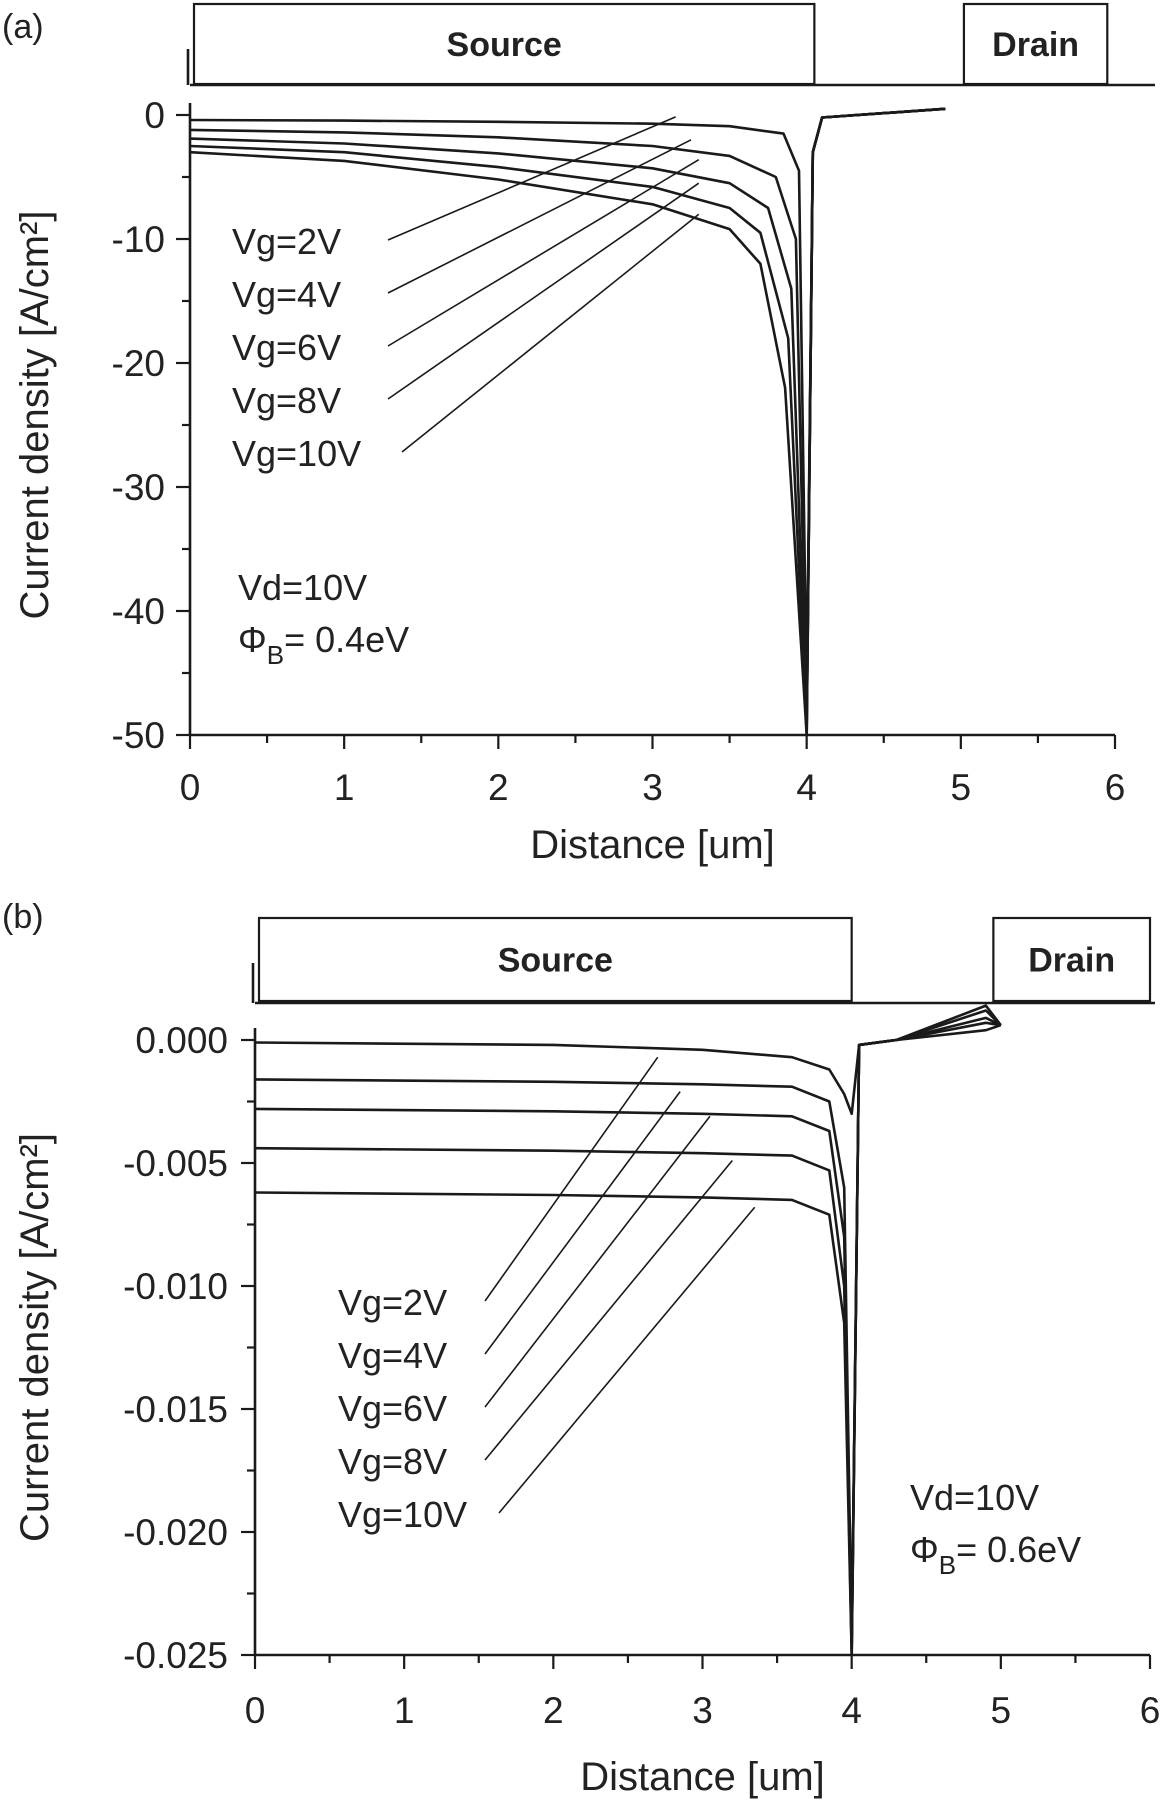 This screenshot has width=1163, height=1800. What do you see at coordinates (138, 611) in the screenshot?
I see `y-tick-label: -40` at bounding box center [138, 611].